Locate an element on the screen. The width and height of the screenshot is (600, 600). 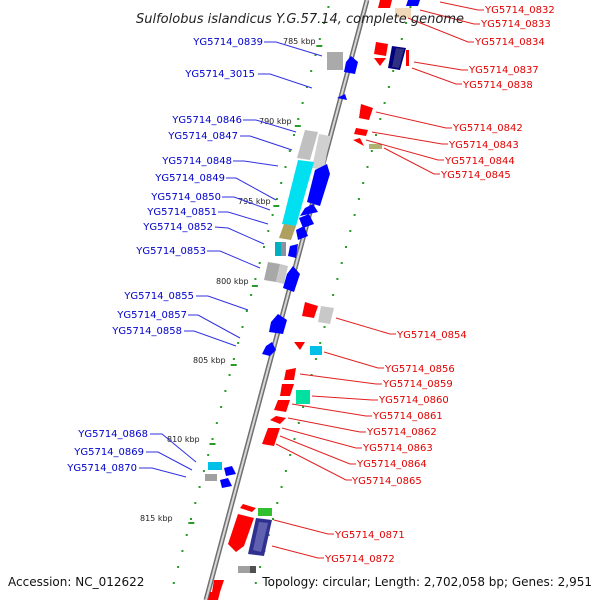
gene-label: YG5714_0860 is located at coordinates (413, 400).